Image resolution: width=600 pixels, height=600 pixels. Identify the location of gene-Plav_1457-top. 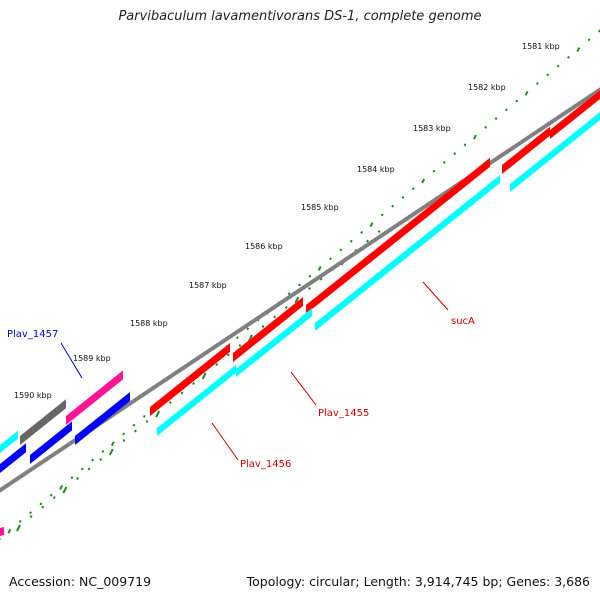
(96, 391).